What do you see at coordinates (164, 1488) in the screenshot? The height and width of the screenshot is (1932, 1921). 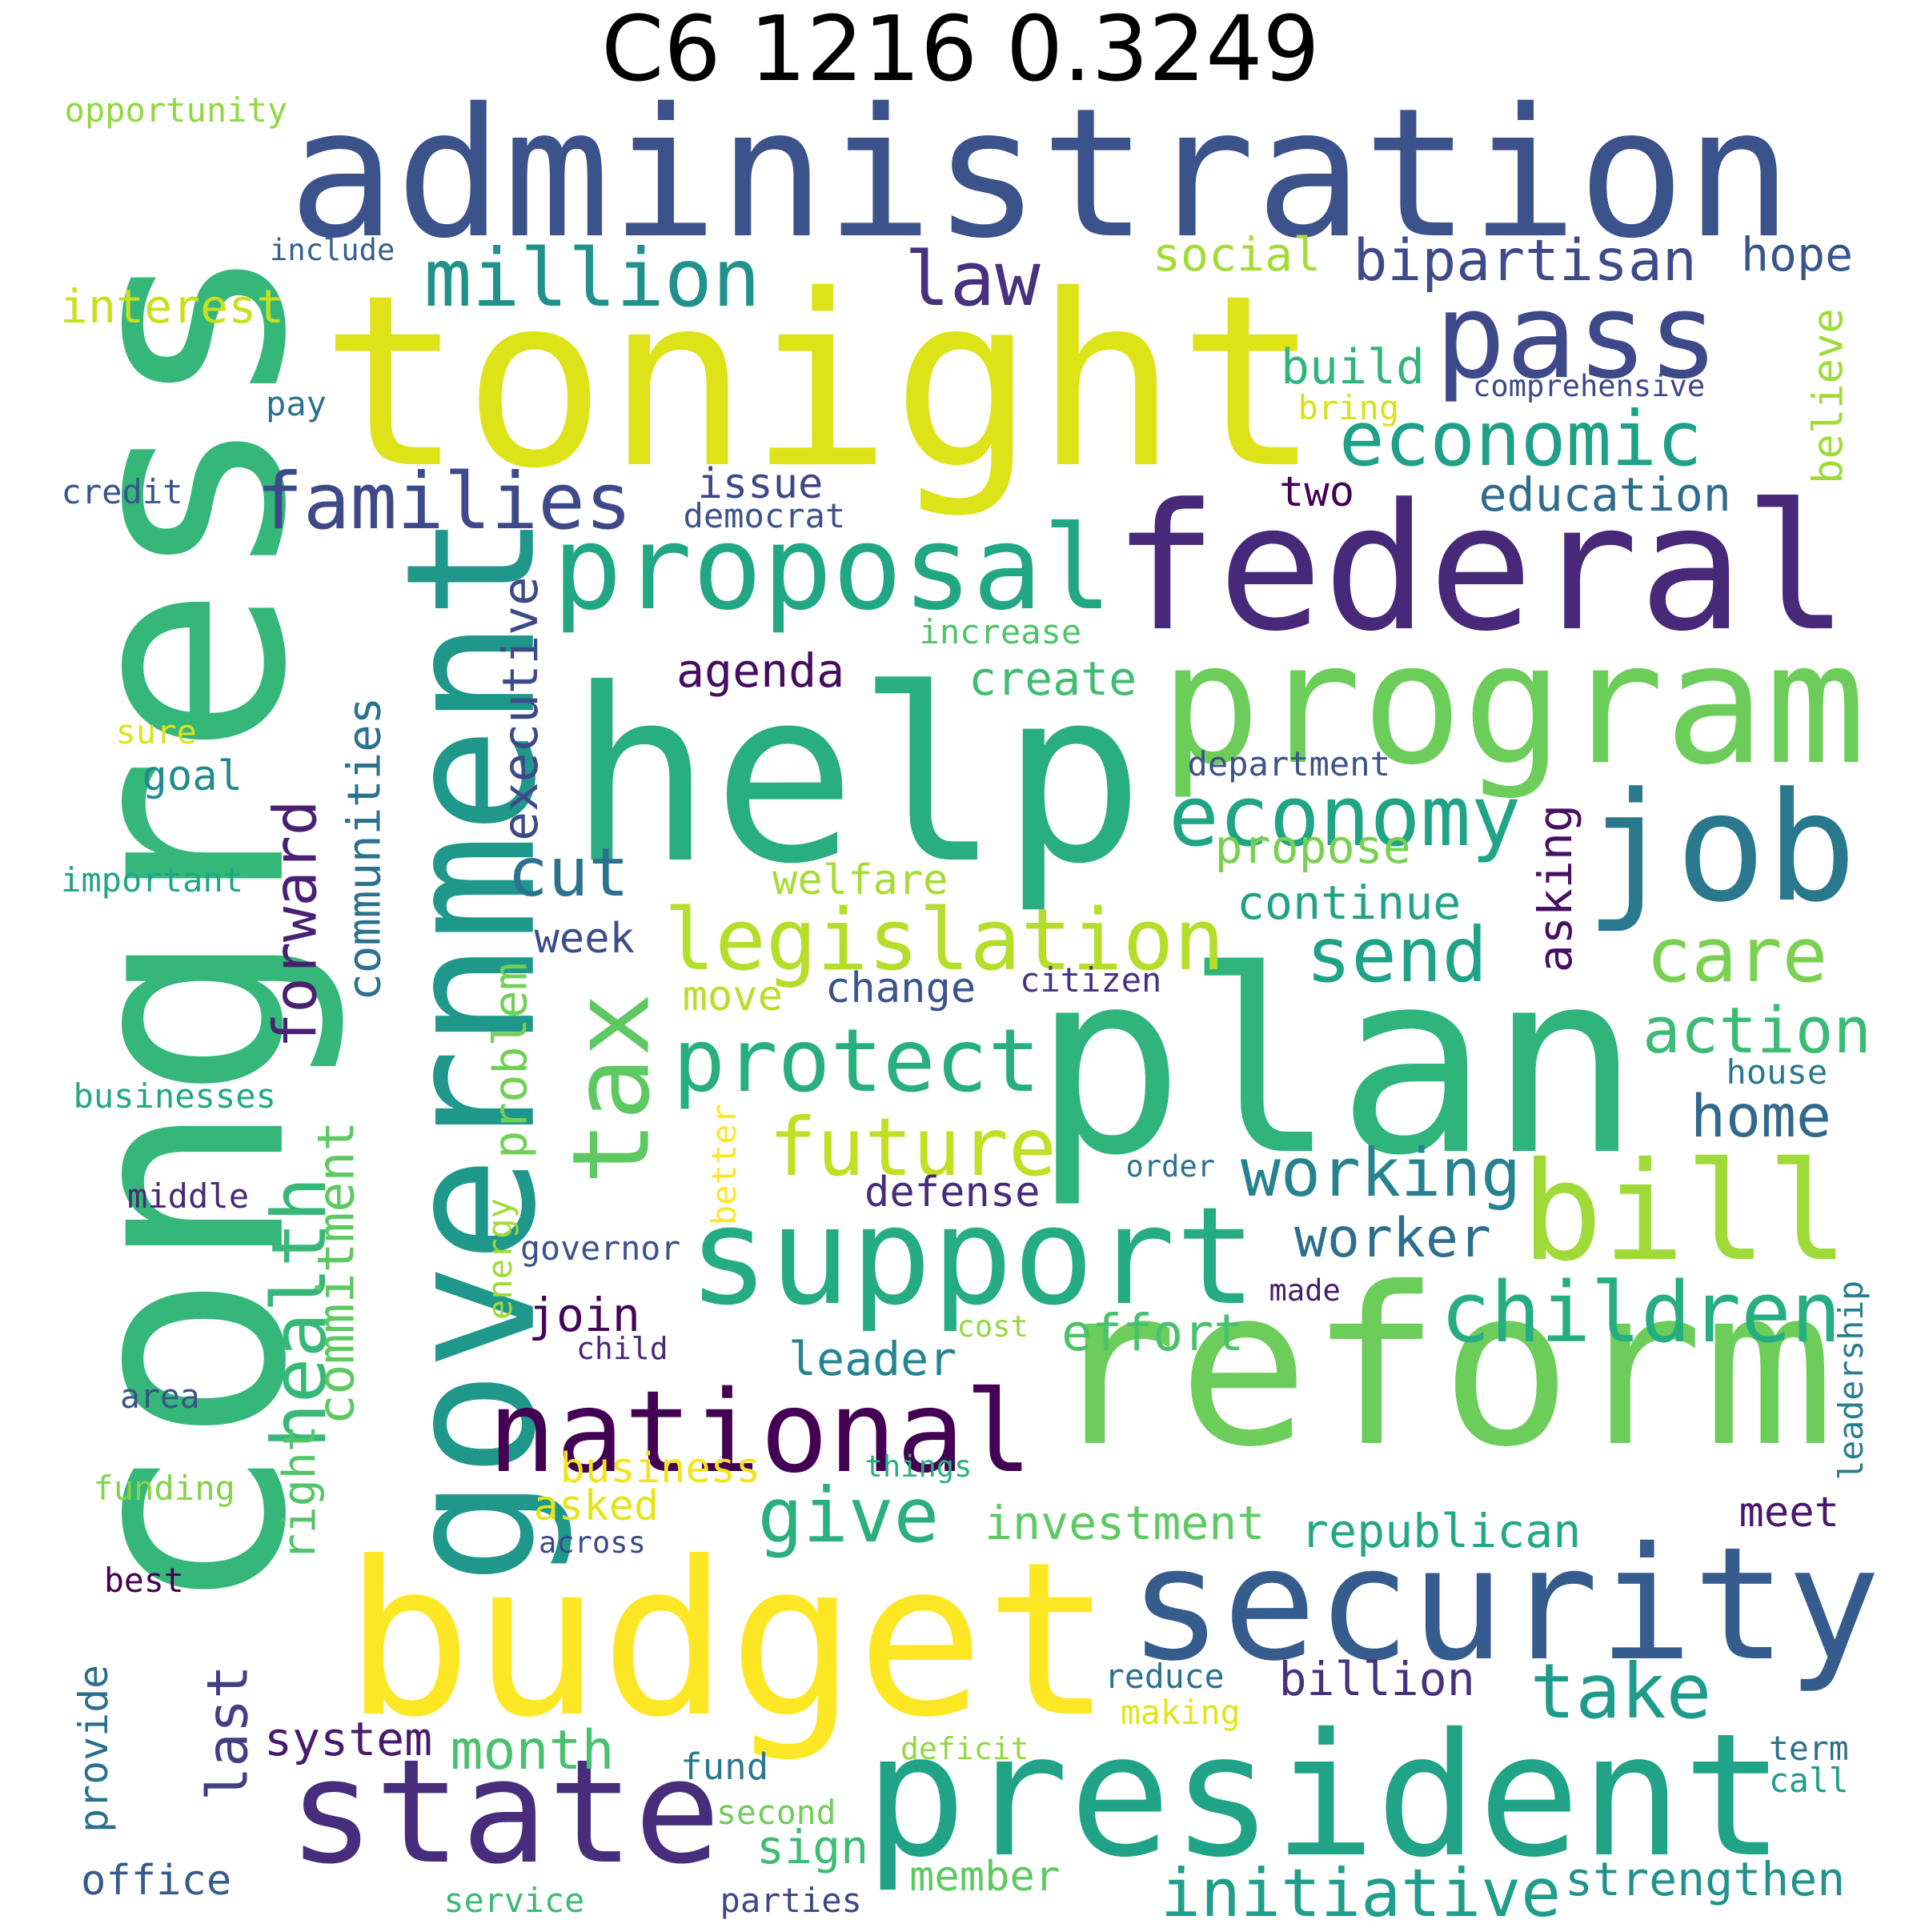 I see `word-funding: funding` at bounding box center [164, 1488].